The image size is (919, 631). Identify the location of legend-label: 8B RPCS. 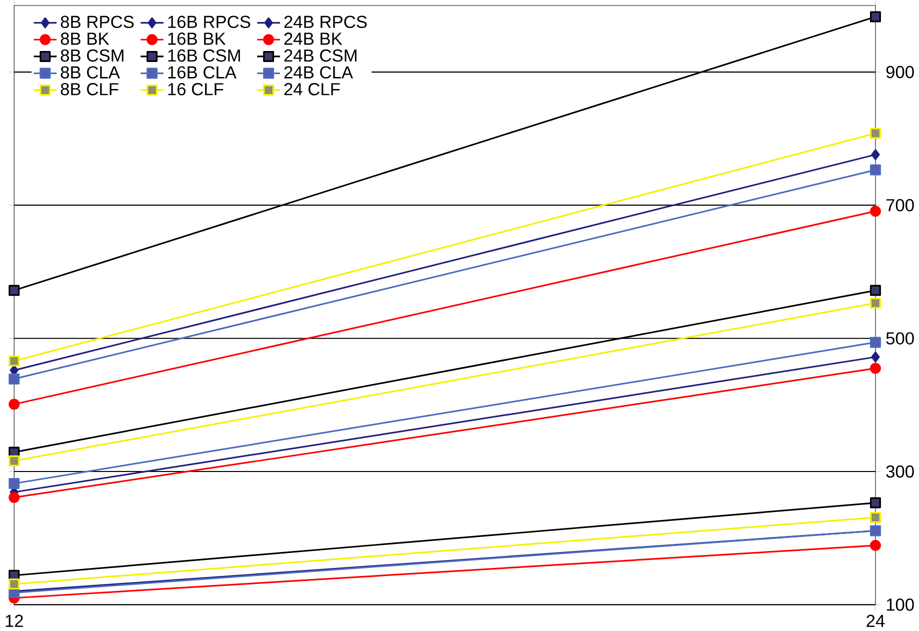
(97, 22).